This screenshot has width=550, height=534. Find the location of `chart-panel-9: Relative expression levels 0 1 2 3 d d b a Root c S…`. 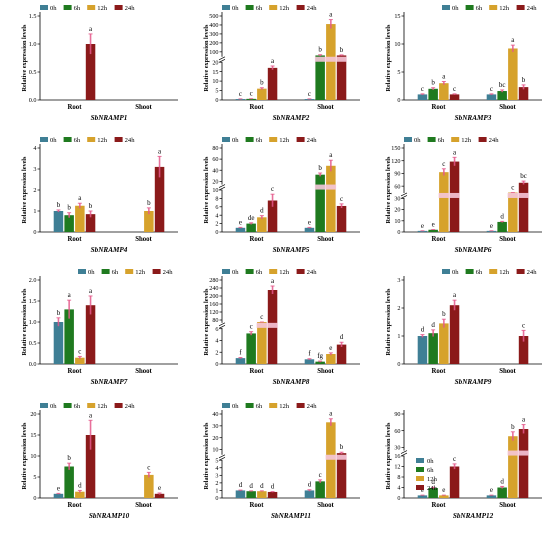

chart-panel-9: Relative expression levels 0 1 2 3 d d b a Root c S… is located at coordinates (461, 331).